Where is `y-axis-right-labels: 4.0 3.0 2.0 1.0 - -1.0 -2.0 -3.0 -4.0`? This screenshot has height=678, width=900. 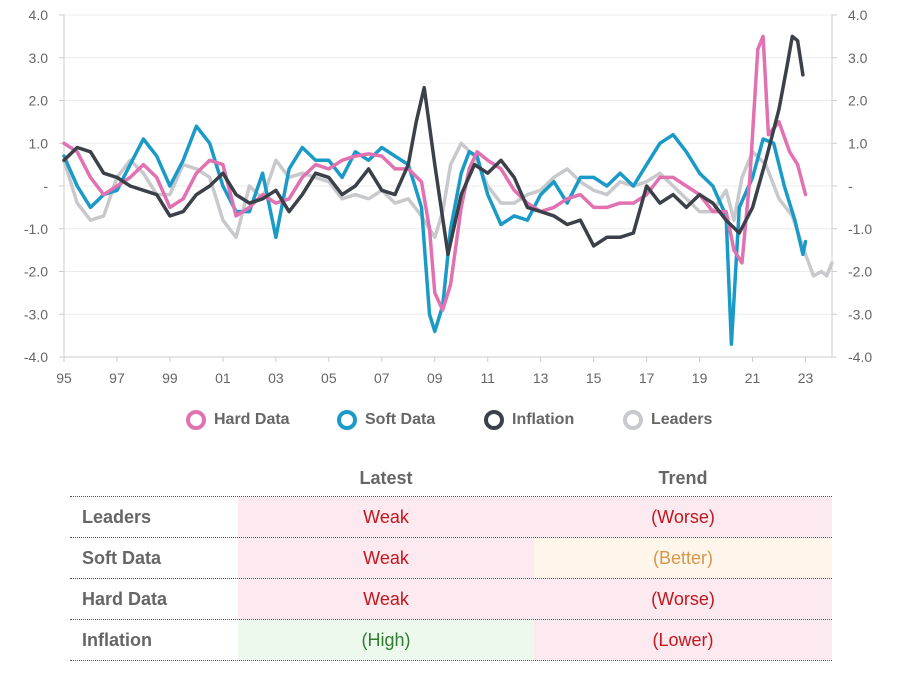
y-axis-right-labels: 4.0 3.0 2.0 1.0 - -1.0 -2.0 -3.0 -4.0 is located at coordinates (860, 186).